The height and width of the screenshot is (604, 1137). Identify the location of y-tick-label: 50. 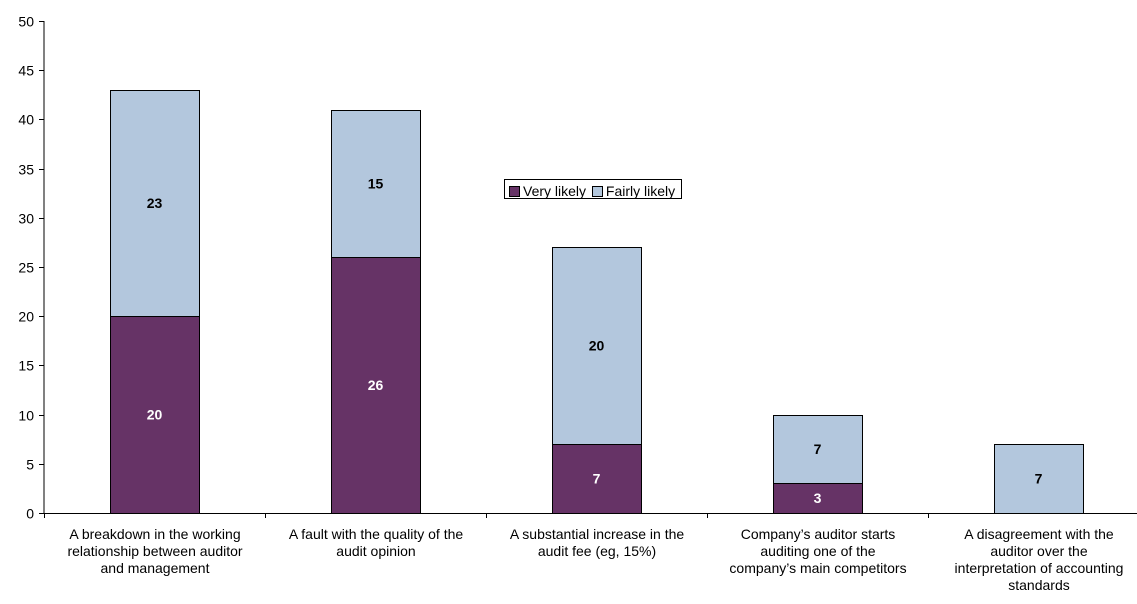
(26, 22).